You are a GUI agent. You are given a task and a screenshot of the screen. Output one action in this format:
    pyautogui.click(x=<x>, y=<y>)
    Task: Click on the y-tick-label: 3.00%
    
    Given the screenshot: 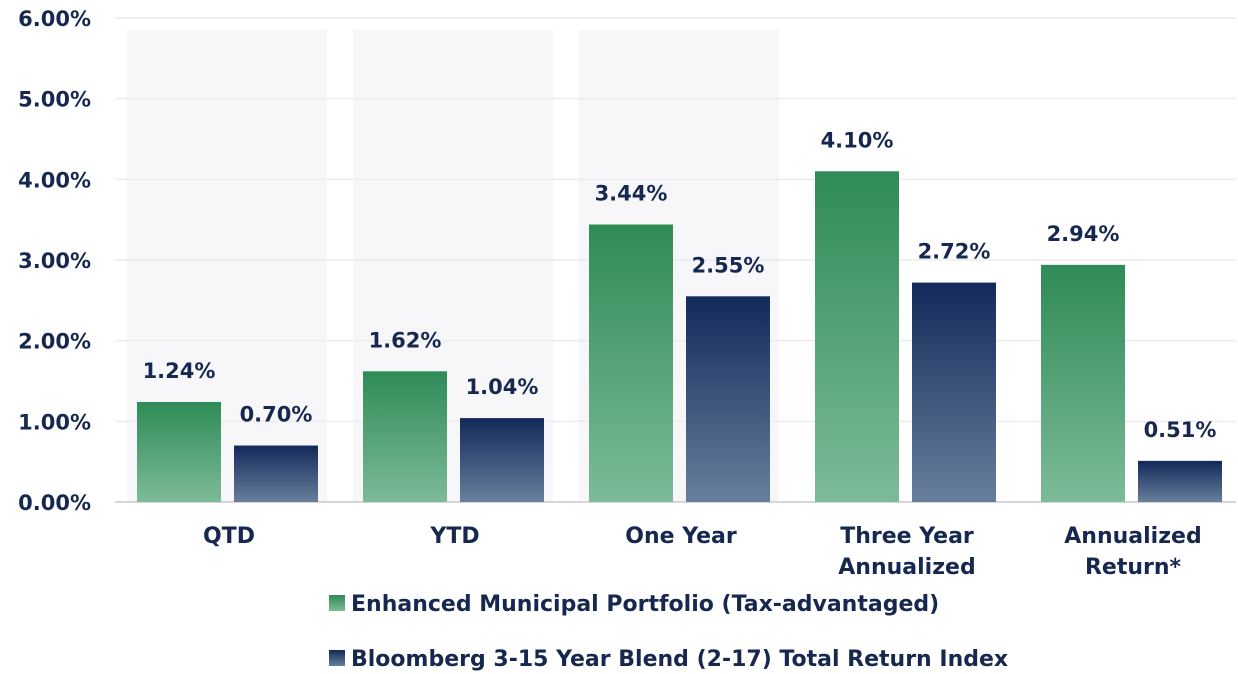 What is the action you would take?
    pyautogui.click(x=54, y=261)
    